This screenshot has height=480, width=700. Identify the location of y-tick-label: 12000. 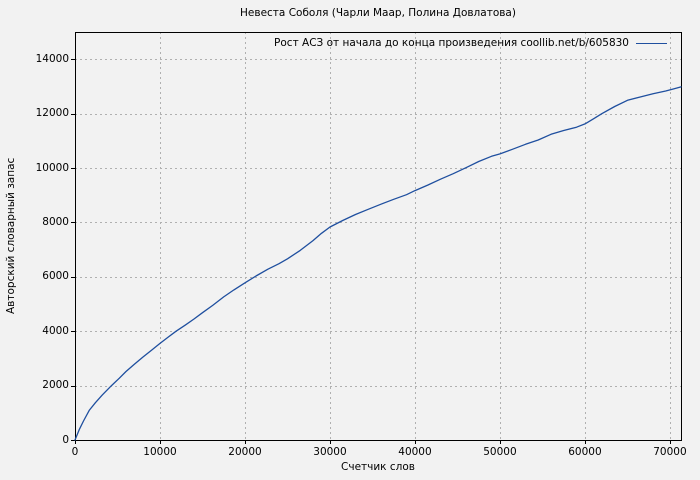
(52, 113).